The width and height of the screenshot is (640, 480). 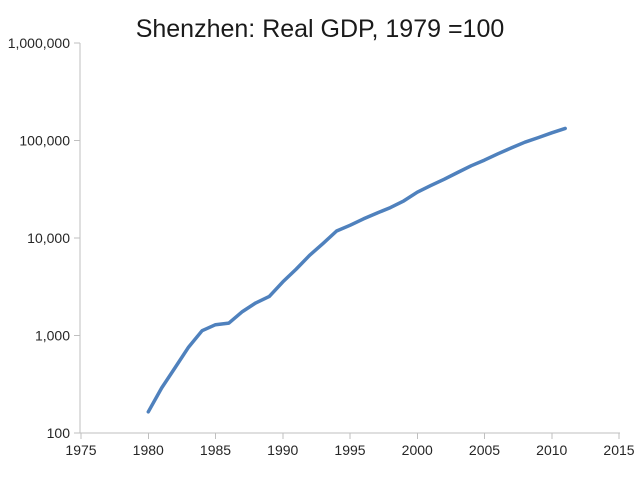 I want to click on x-tick-label: 2010, so click(x=551, y=450).